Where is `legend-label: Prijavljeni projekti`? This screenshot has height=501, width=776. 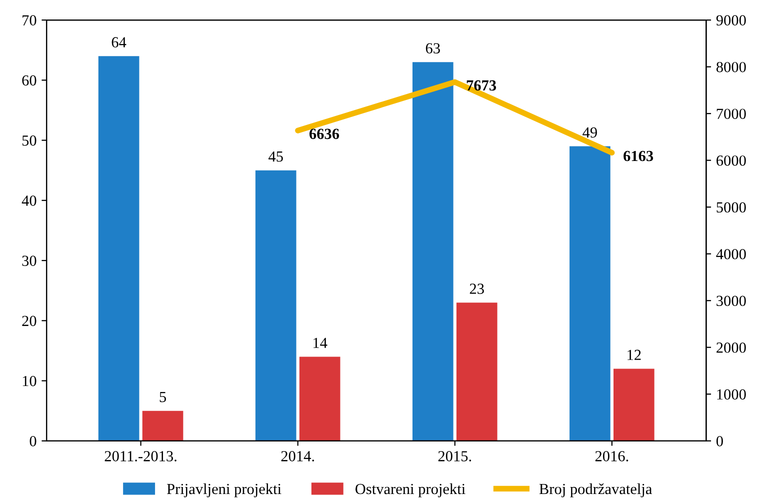 legend-label: Prijavljeni projekti is located at coordinates (224, 490).